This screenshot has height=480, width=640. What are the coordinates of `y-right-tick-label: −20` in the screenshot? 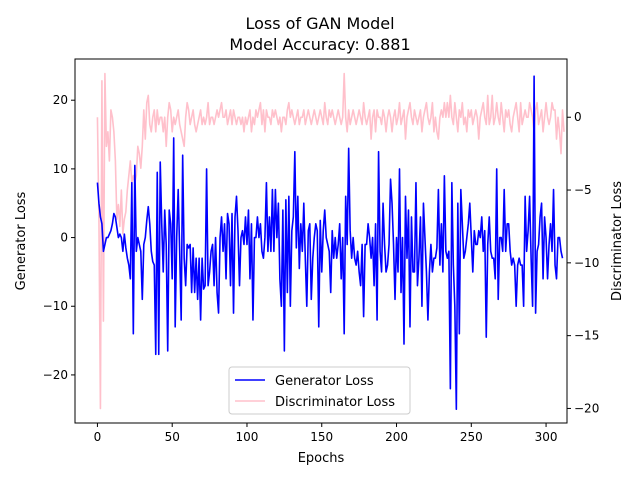 It's located at (586, 408).